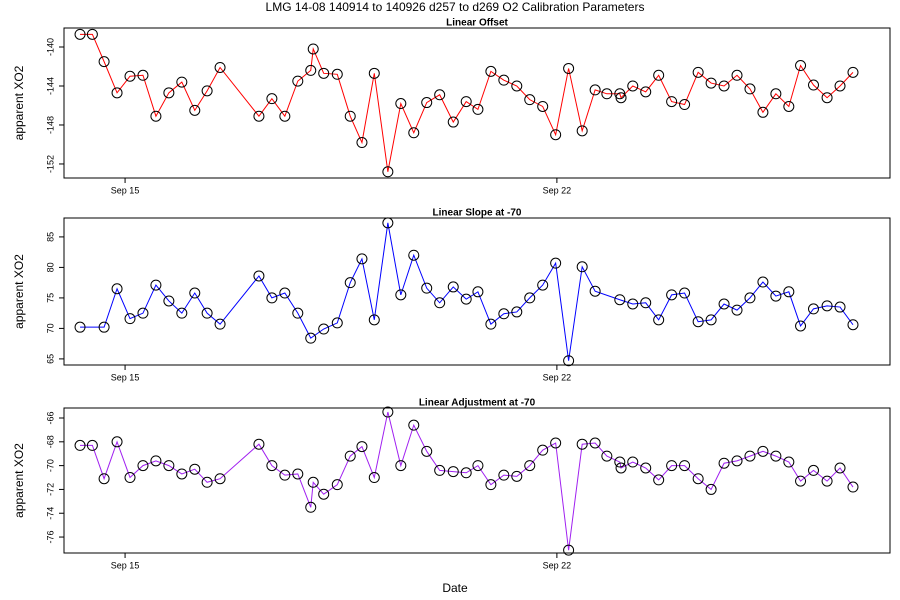 Image resolution: width=900 pixels, height=600 pixels. Describe the element at coordinates (50, 125) in the screenshot. I see `y-tick-label: -148` at that location.